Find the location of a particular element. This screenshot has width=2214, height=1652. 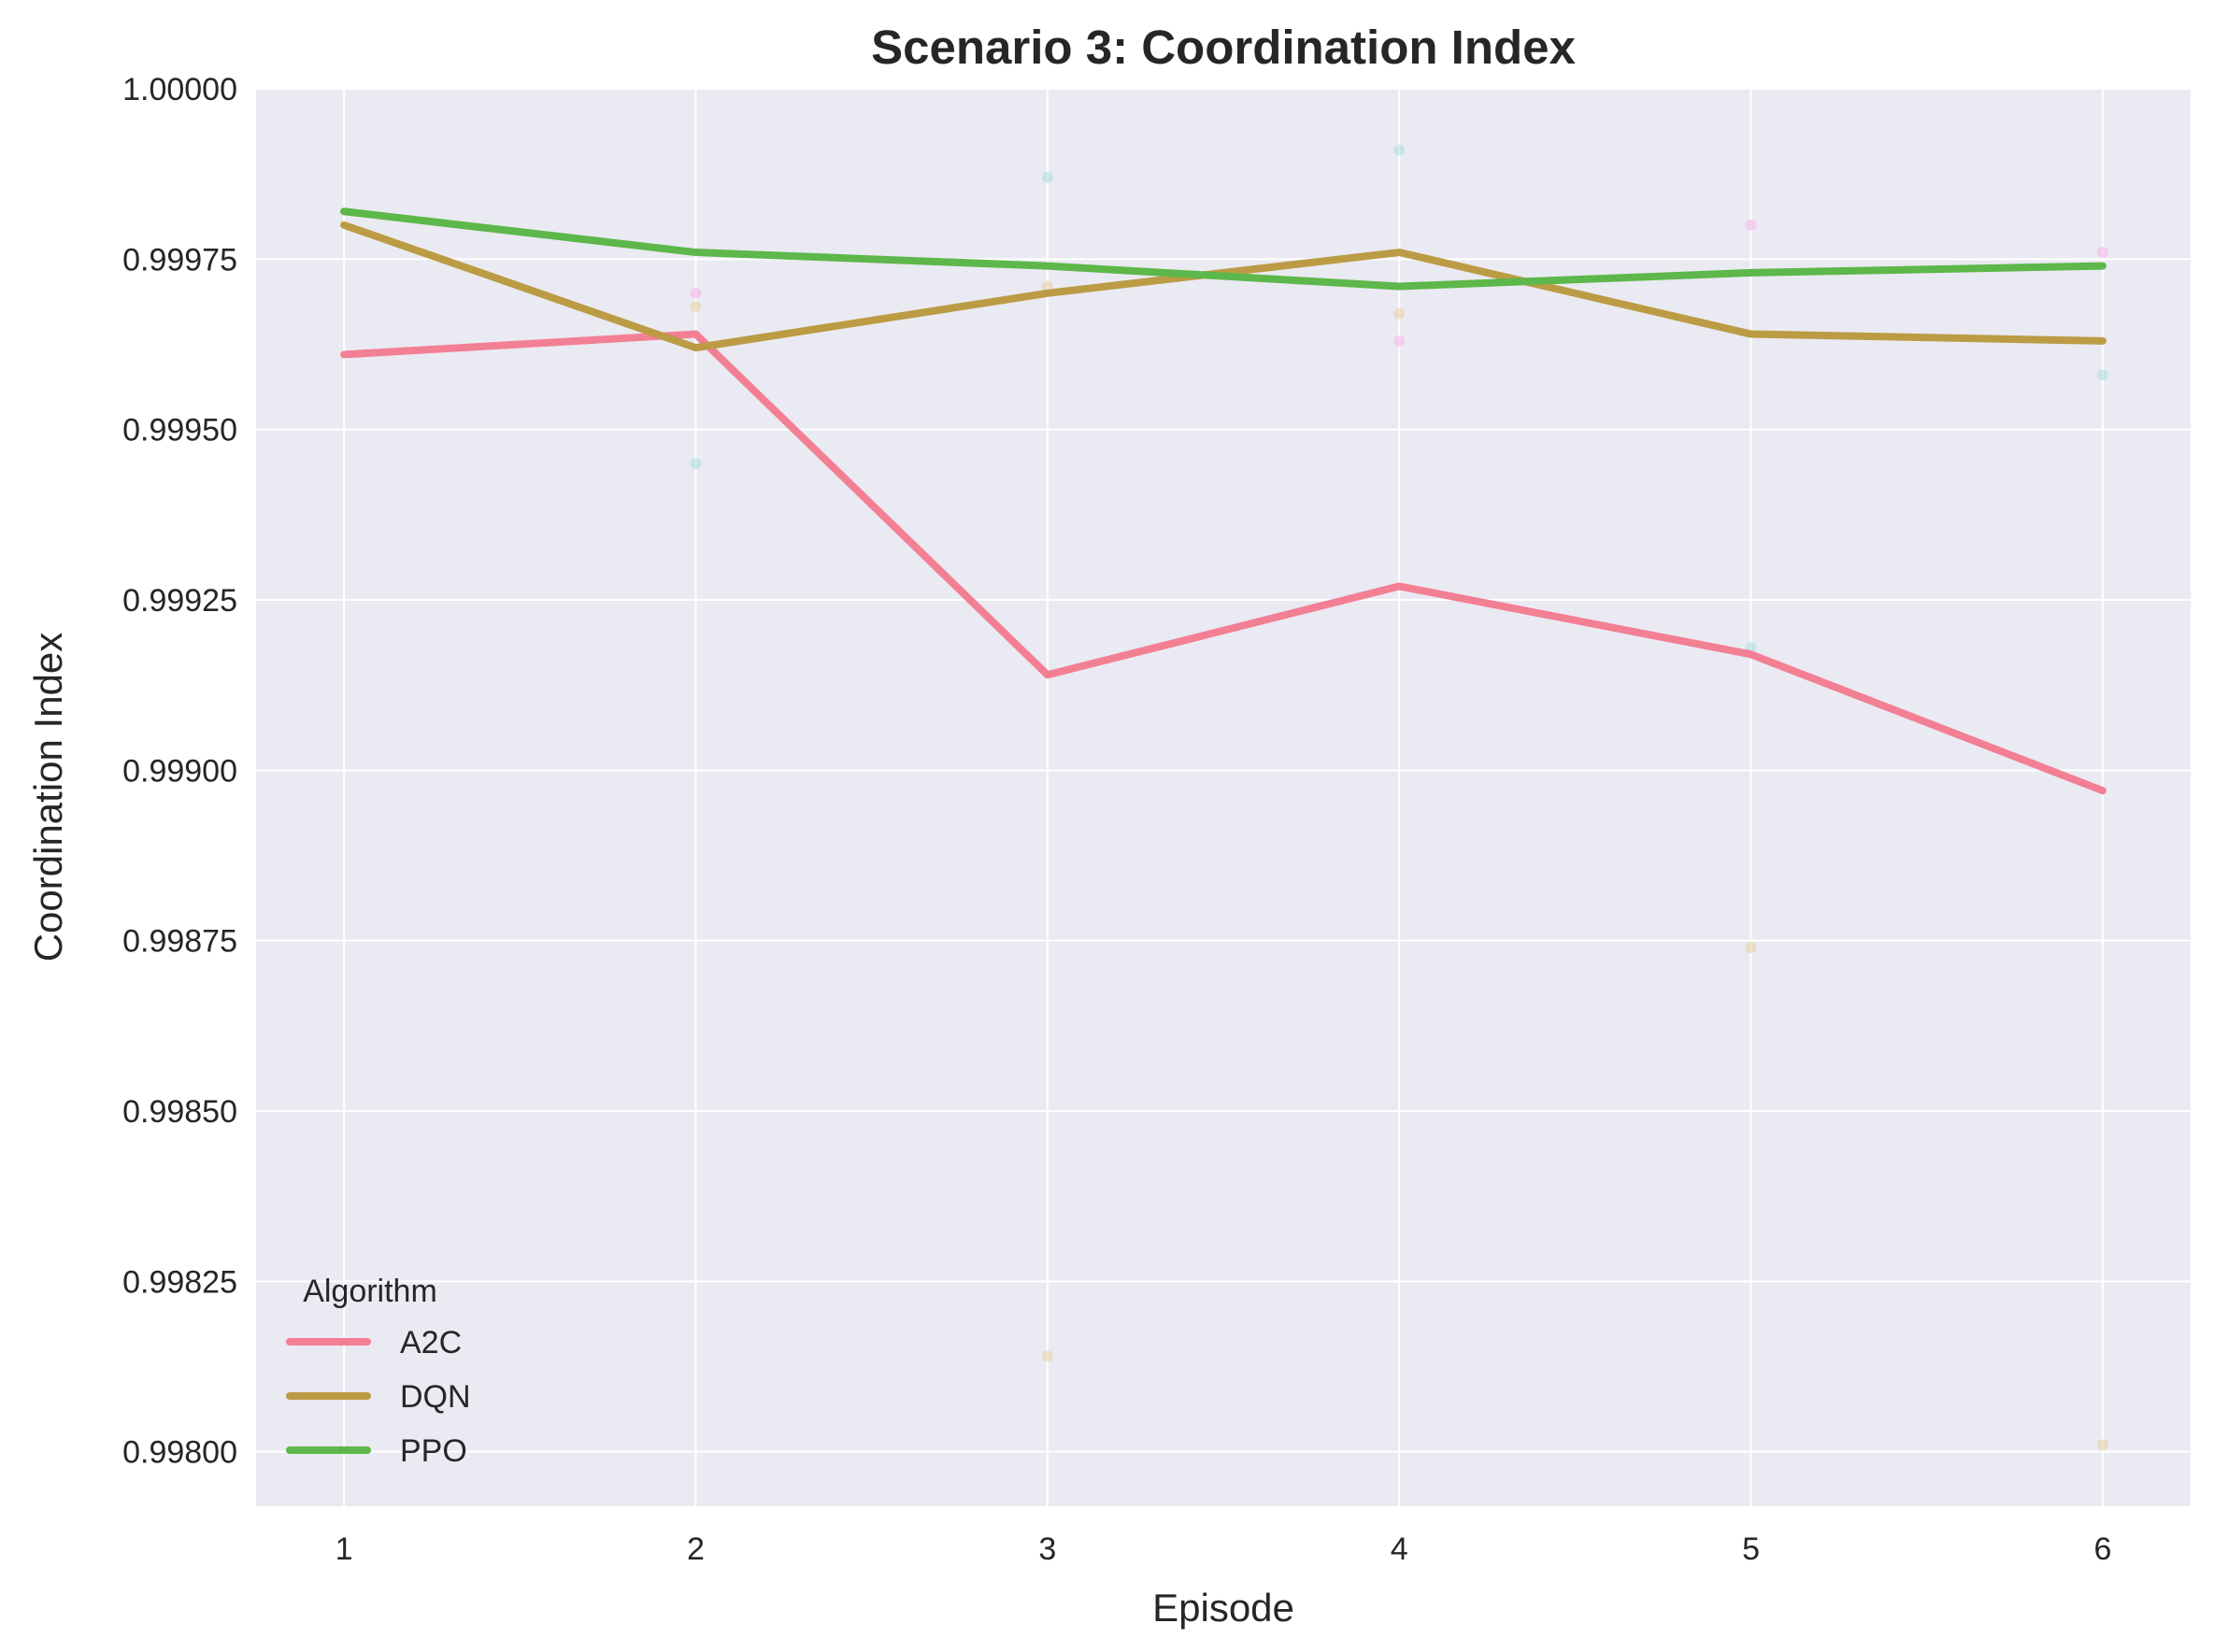

chart-title: Scenario 3: Coordination Index is located at coordinates (1224, 47).